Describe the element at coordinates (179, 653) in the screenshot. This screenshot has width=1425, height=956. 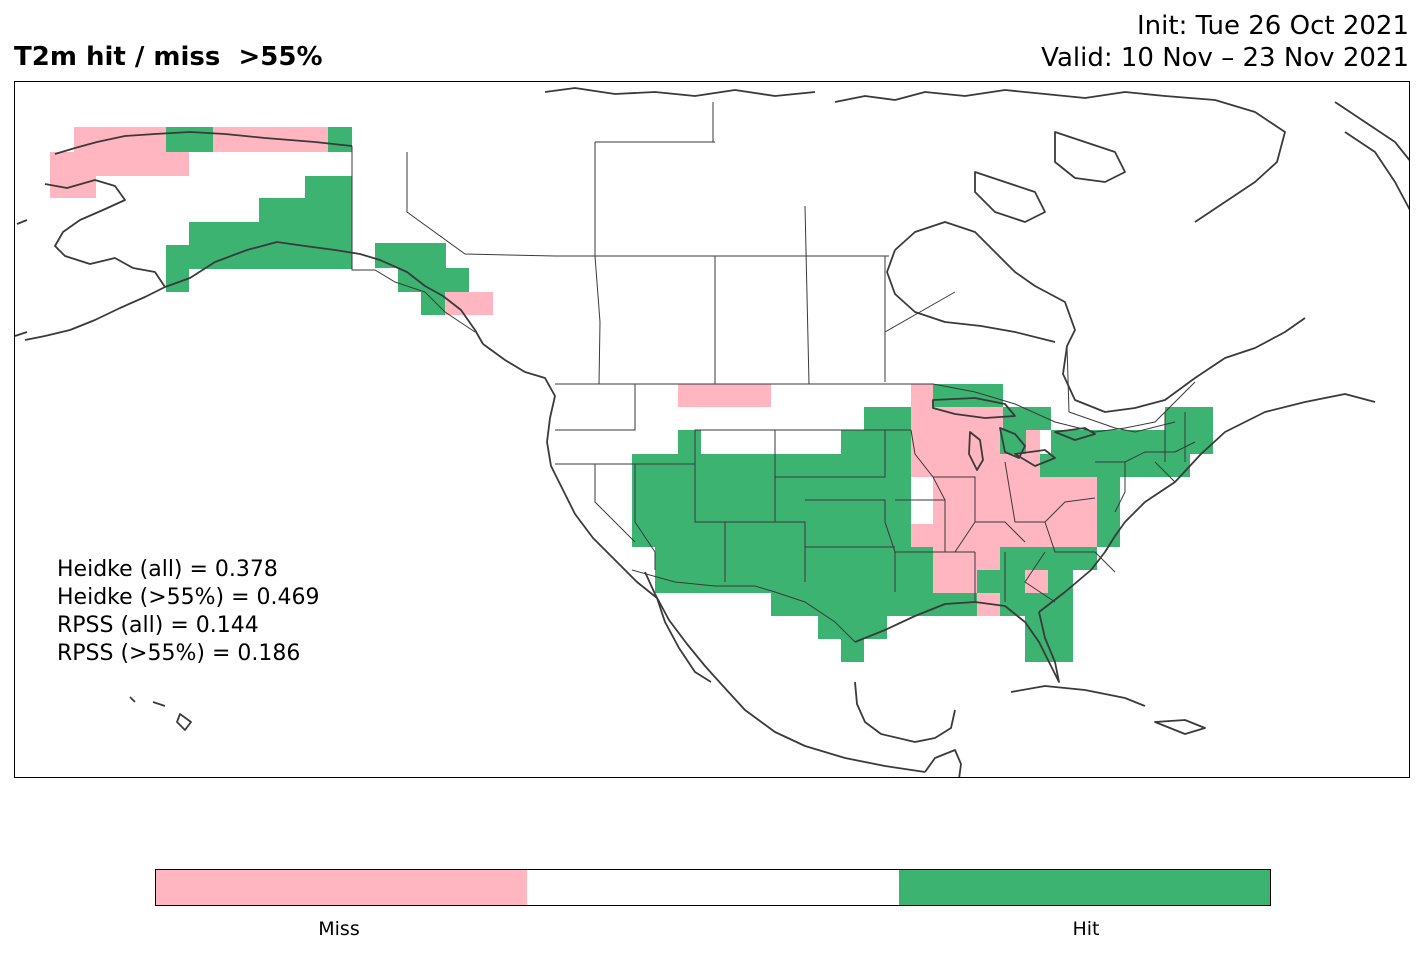
I see `rpss-55: RPSS (>55%) = 0.186` at that location.